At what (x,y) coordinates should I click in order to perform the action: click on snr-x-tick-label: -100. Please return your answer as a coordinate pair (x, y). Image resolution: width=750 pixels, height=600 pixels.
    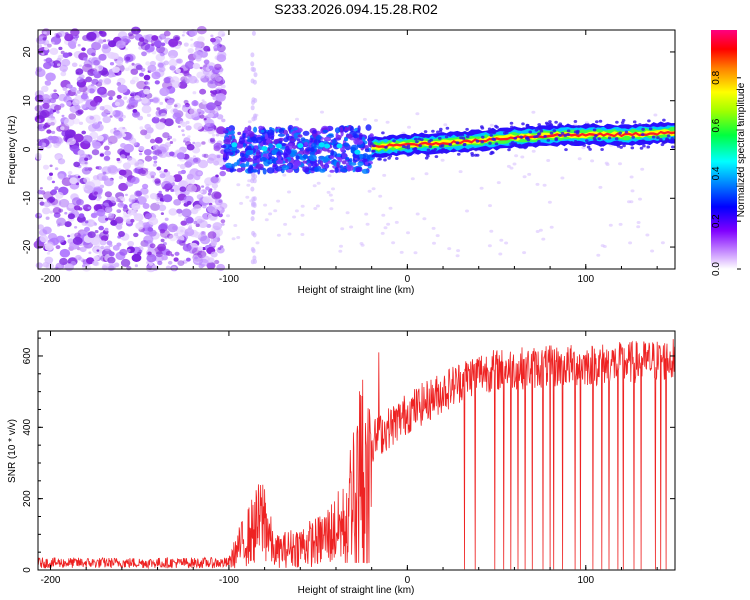
    Looking at the image, I should click on (229, 580).